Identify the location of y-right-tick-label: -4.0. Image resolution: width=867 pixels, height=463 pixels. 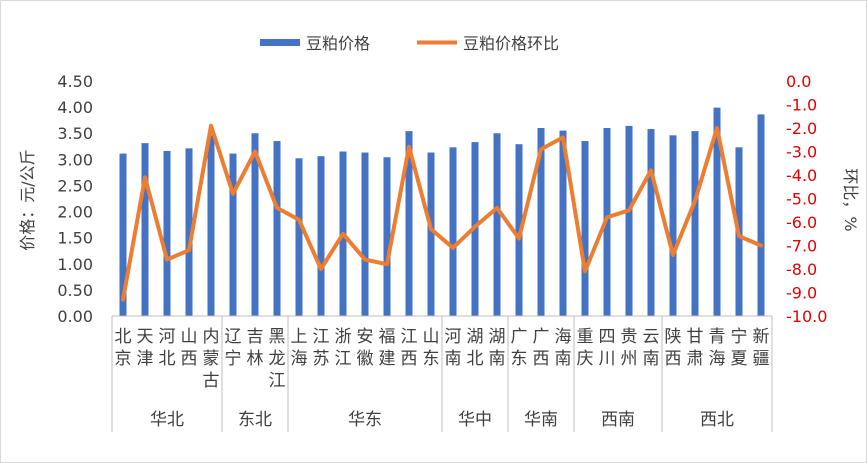
(801, 175).